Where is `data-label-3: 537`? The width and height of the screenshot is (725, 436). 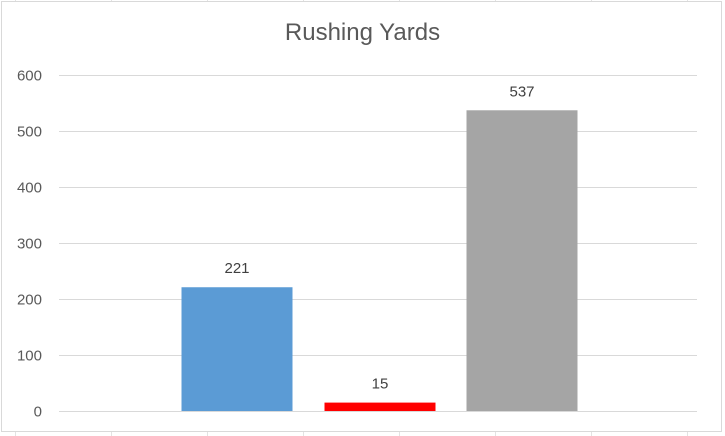
data-label-3: 537 is located at coordinates (521, 91).